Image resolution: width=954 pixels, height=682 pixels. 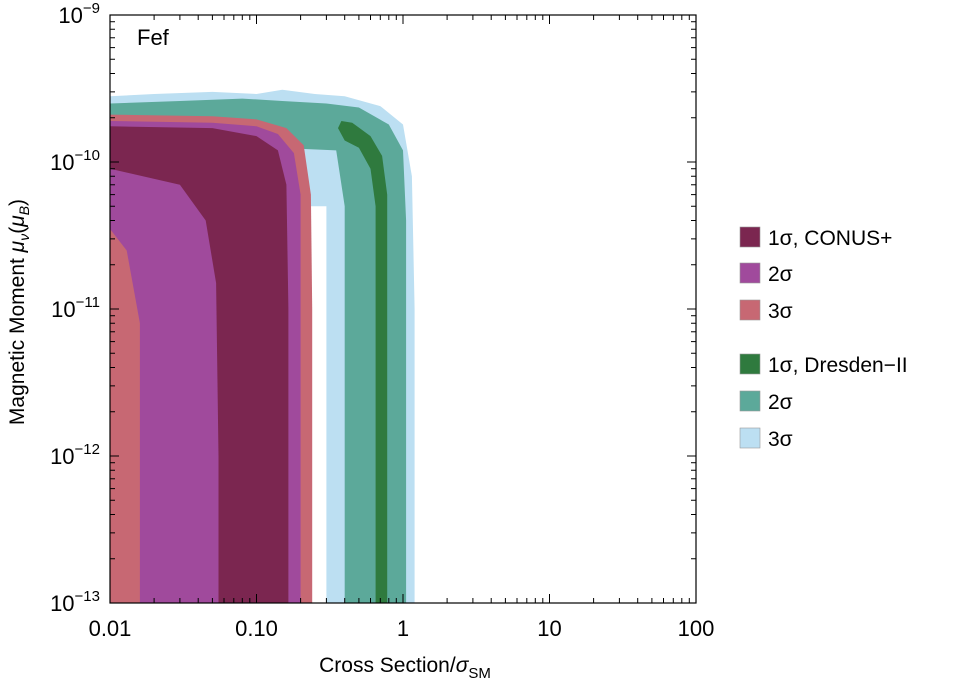 I want to click on y-tick-label: 10−10, so click(x=75, y=161).